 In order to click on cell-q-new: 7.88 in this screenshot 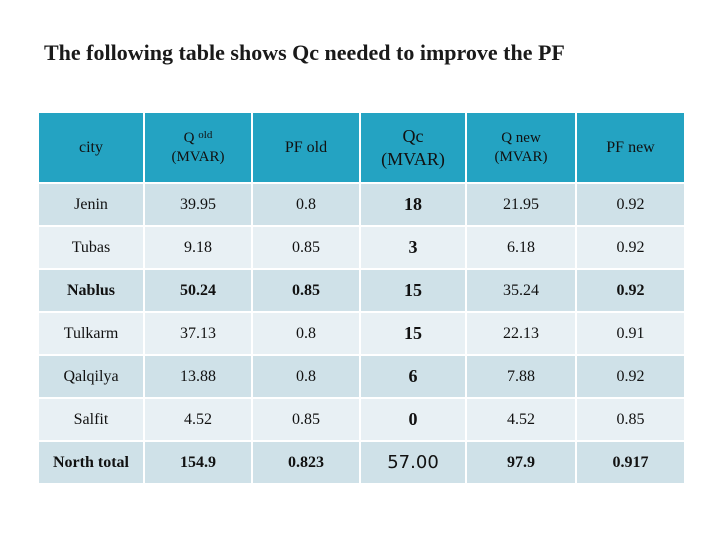, I will do `click(521, 376)`.